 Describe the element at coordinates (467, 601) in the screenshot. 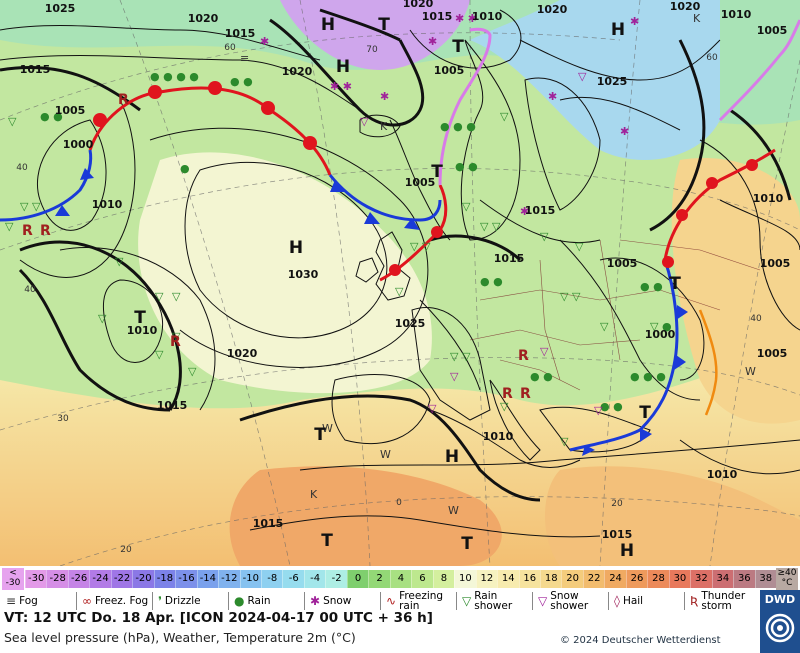

I see `legend-symbol-icon: ▽` at that location.